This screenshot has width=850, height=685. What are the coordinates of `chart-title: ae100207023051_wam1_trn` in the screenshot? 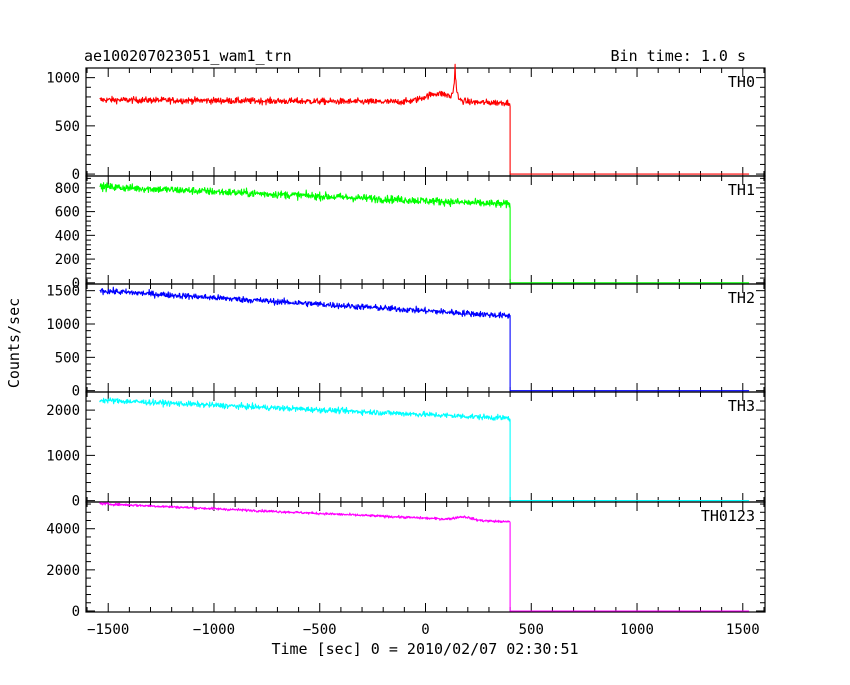 It's located at (188, 56).